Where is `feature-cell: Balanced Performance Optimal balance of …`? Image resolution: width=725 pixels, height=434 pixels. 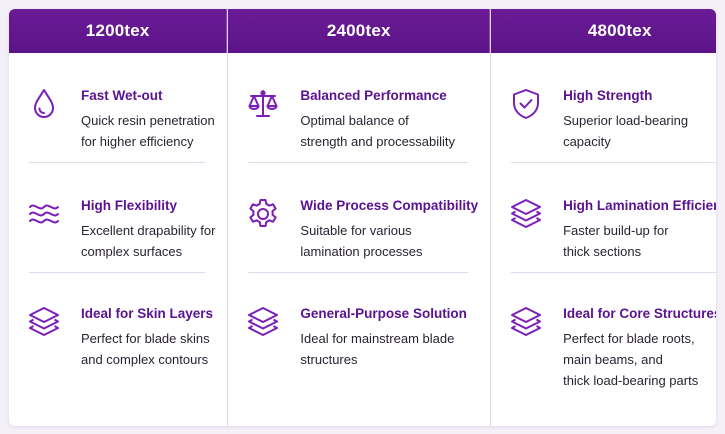
feature-cell: Balanced Performance Optimal balance of … is located at coordinates (362, 108).